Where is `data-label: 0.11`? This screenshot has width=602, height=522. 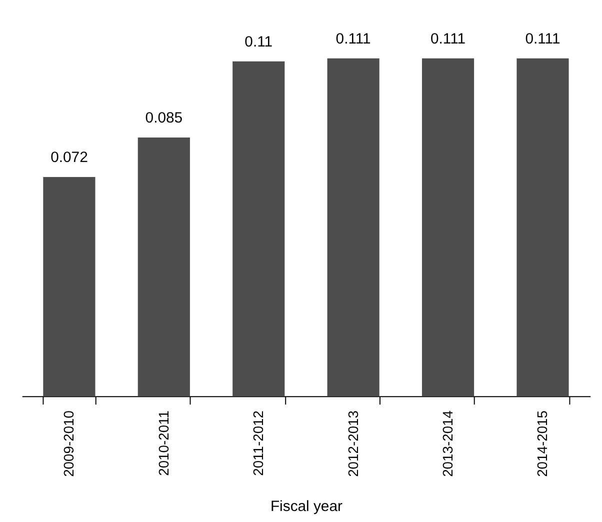
data-label: 0.11 is located at coordinates (258, 42).